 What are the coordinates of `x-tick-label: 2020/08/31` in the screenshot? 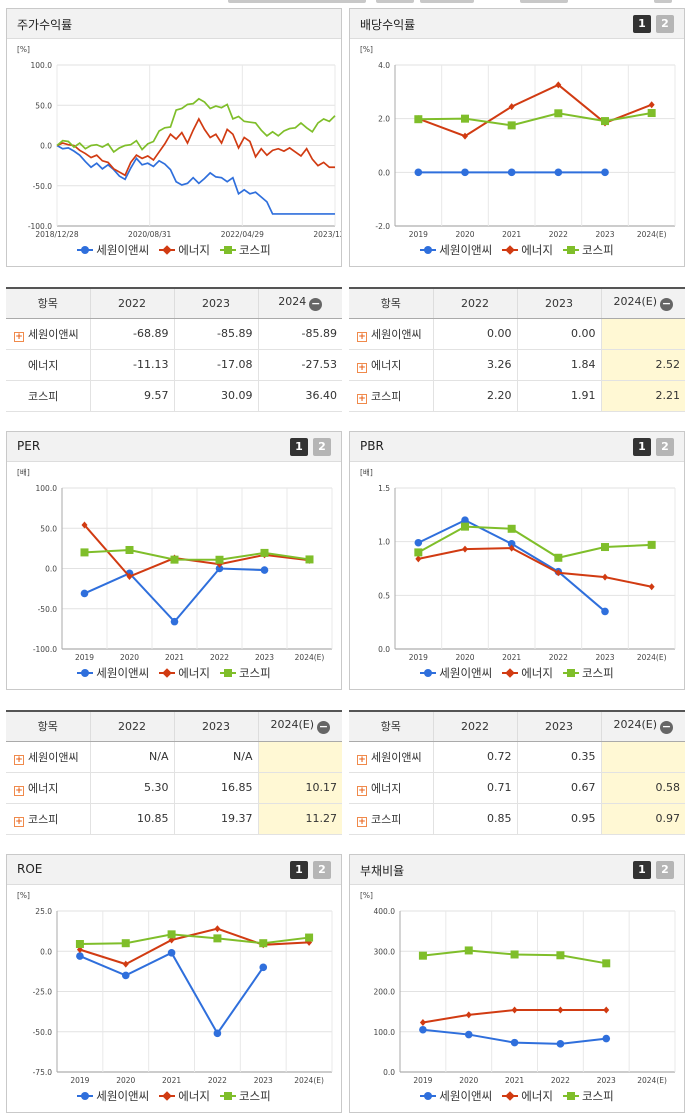 It's located at (149, 234).